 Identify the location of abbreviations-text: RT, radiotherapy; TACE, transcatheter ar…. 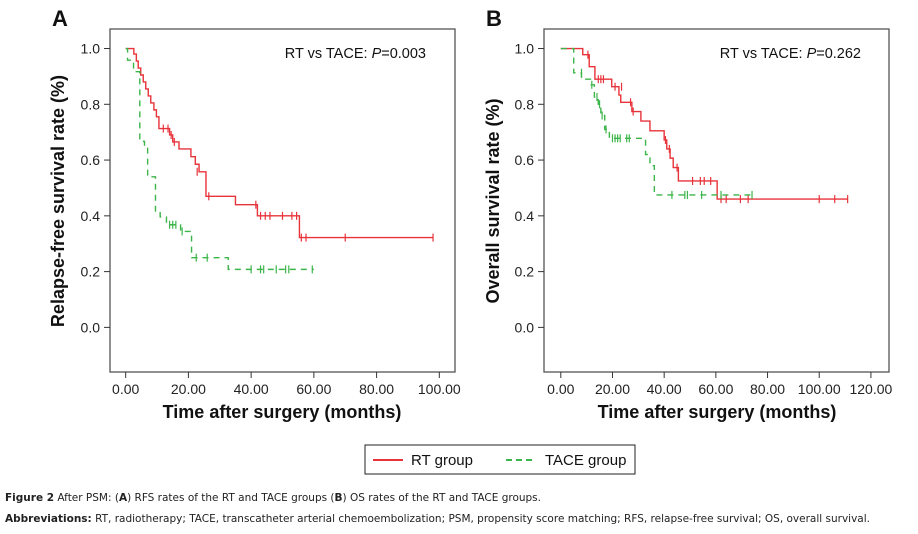
(480, 519).